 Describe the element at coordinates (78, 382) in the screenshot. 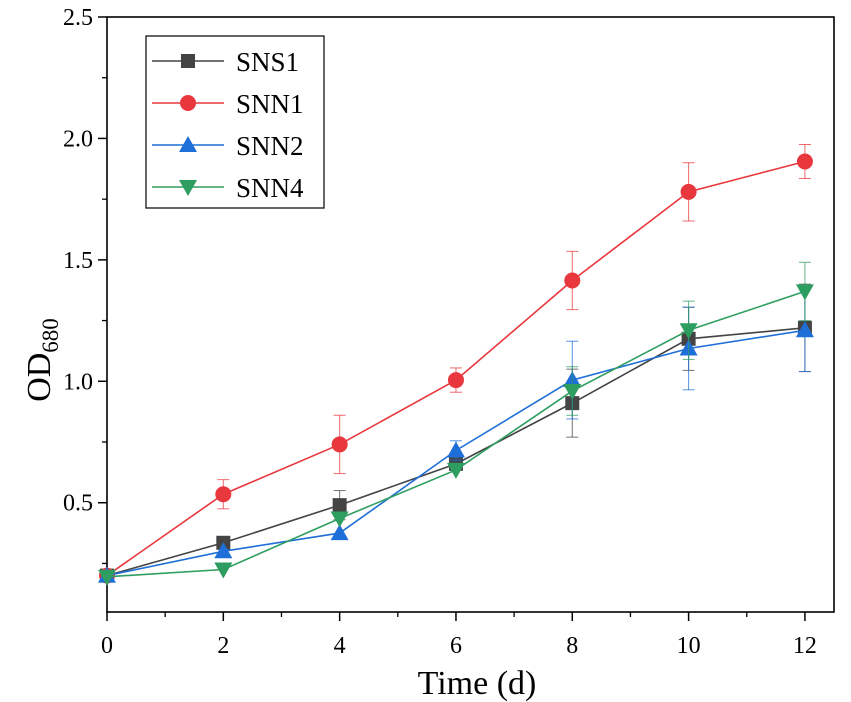

I see `y-tick-label: 1.0` at that location.